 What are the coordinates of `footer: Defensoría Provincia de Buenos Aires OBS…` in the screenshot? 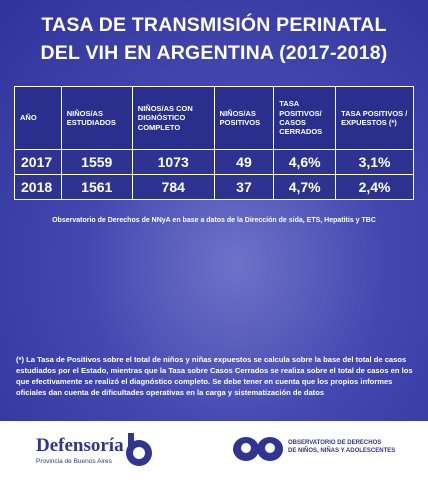 It's located at (214, 450).